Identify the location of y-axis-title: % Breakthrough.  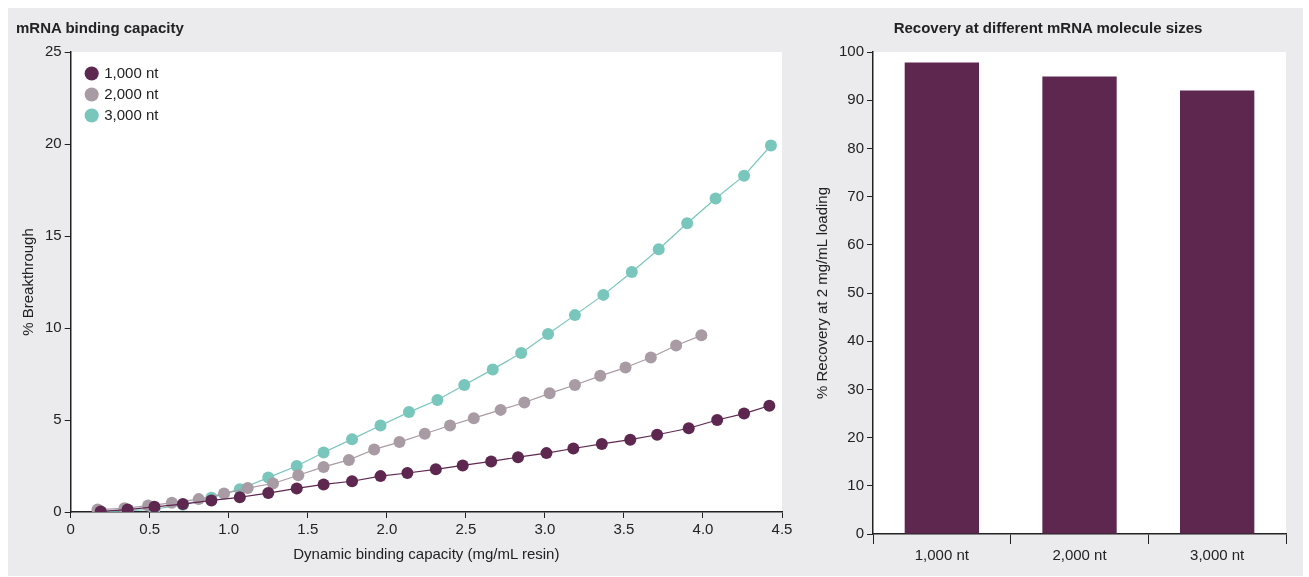
(28, 282).